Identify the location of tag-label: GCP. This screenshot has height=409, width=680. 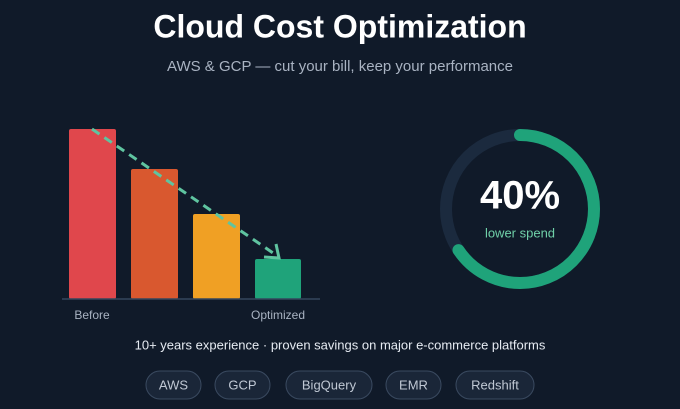
(242, 384).